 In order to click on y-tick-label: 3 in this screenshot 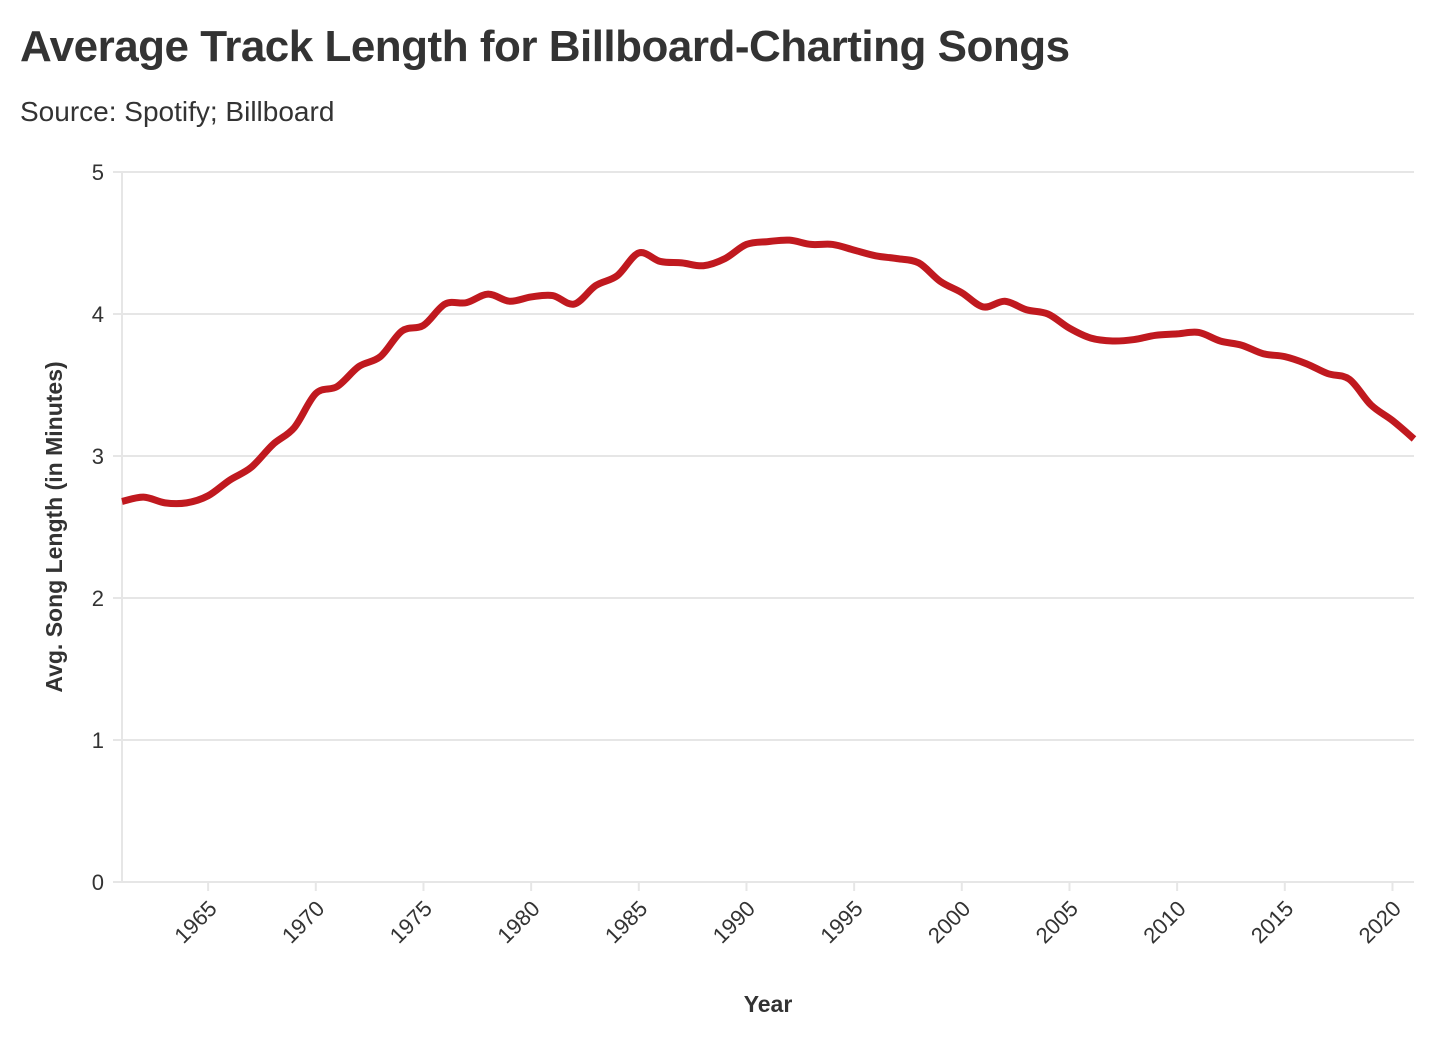, I will do `click(98, 456)`.